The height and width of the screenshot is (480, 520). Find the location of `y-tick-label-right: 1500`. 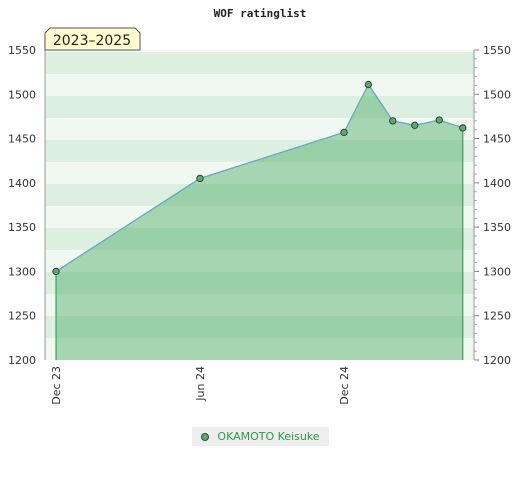

y-tick-label-right: 1500 is located at coordinates (497, 94).